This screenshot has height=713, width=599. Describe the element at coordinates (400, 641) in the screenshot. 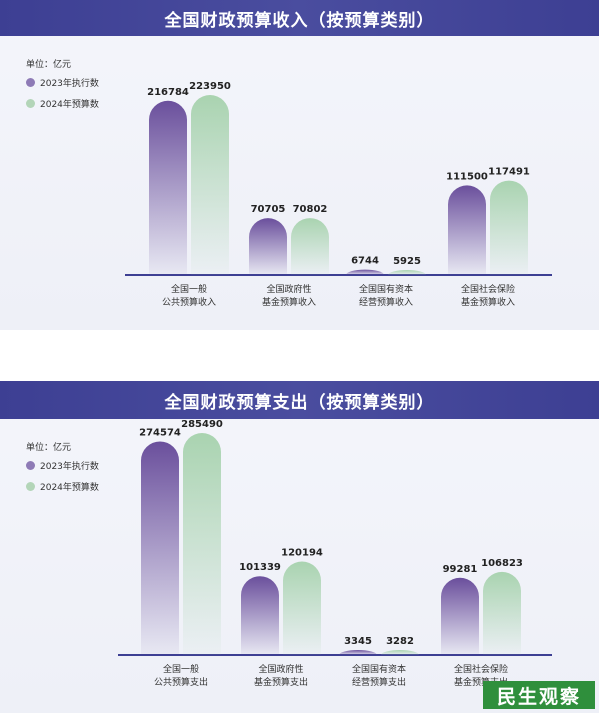

I see `bar-value-label: 3282` at that location.